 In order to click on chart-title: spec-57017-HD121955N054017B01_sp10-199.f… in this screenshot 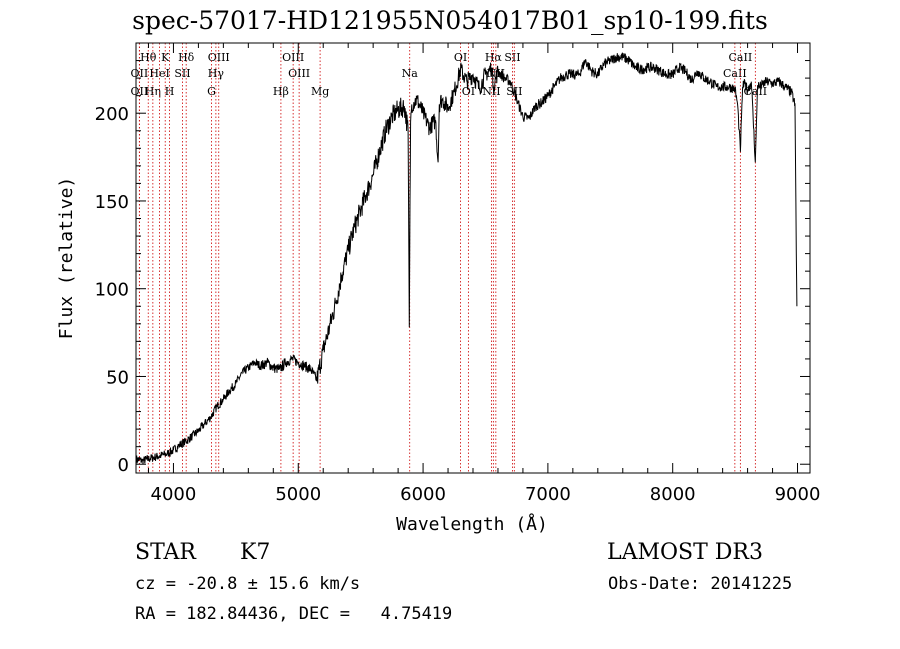, I will do `click(450, 20)`.